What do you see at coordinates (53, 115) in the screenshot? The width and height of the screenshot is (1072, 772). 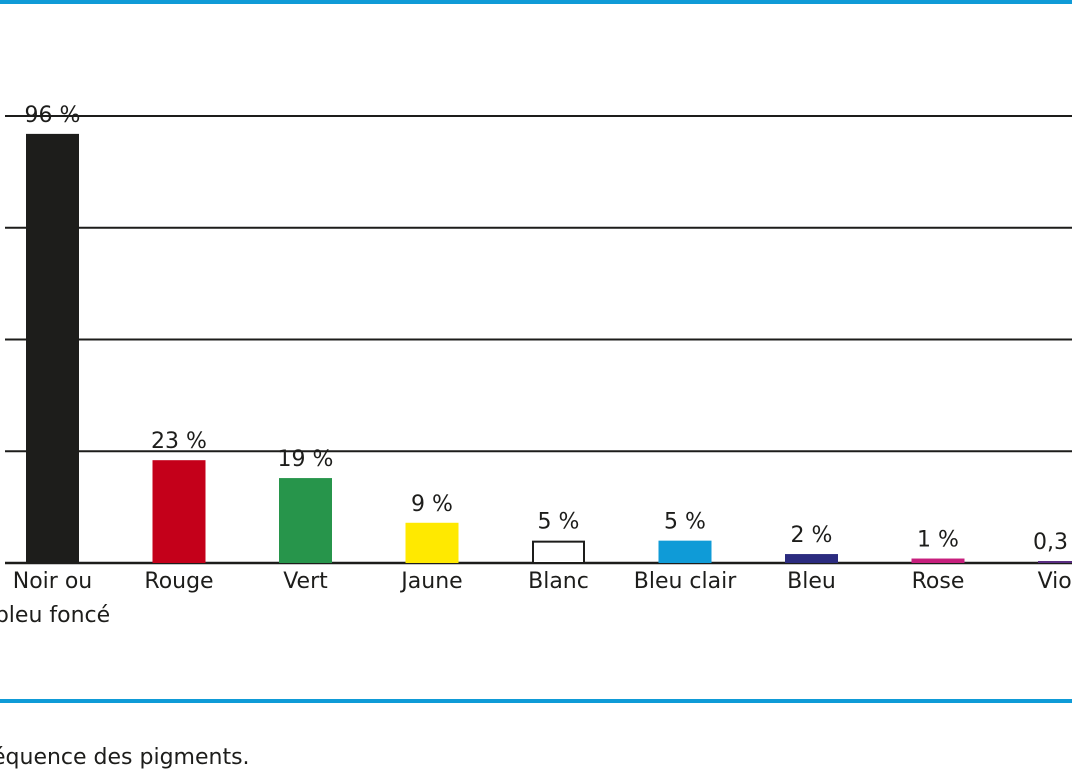 I see `value-label: 96 %` at bounding box center [53, 115].